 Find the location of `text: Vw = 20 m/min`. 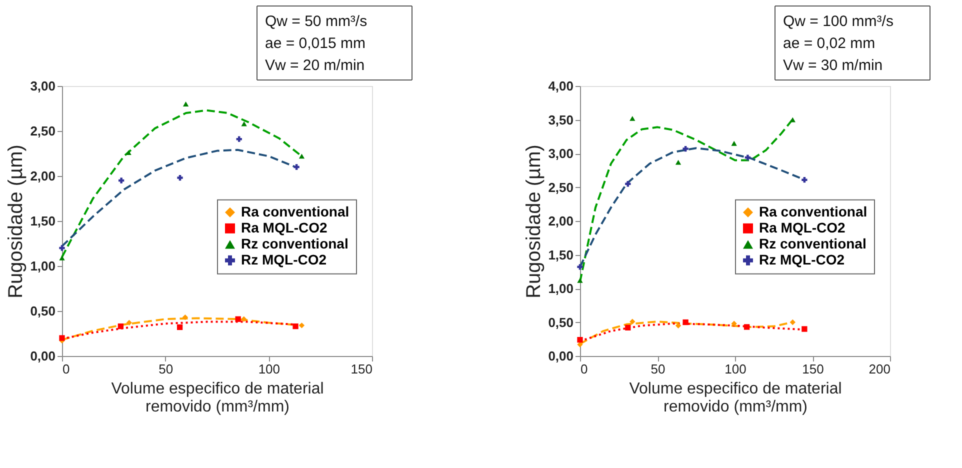

text: Vw = 20 m/min is located at coordinates (315, 65).